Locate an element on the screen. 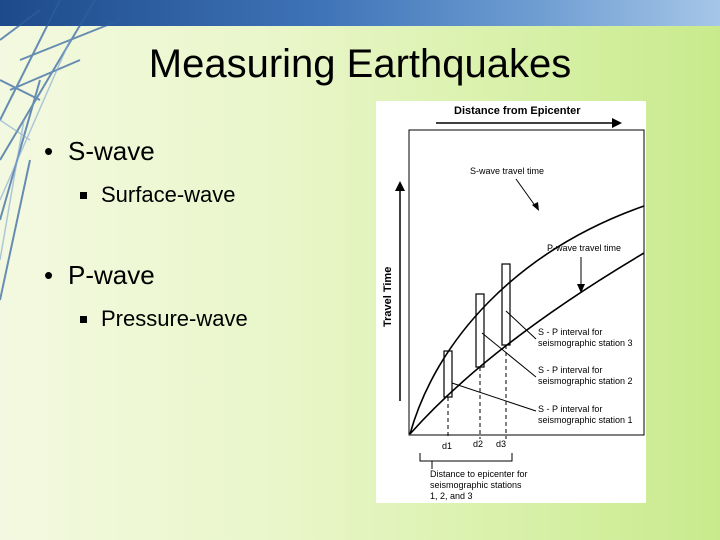 Image resolution: width=720 pixels, height=540 pixels. d1-label: d1 is located at coordinates (447, 446).